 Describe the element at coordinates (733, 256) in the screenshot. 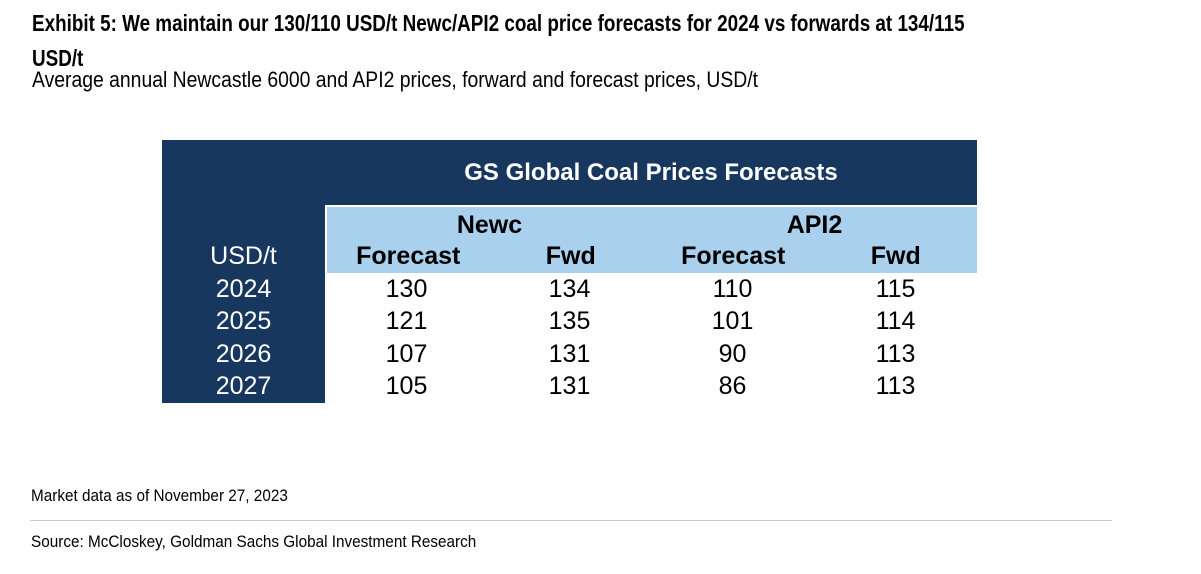

I see `column-header-api2-forecast: Forecast` at that location.